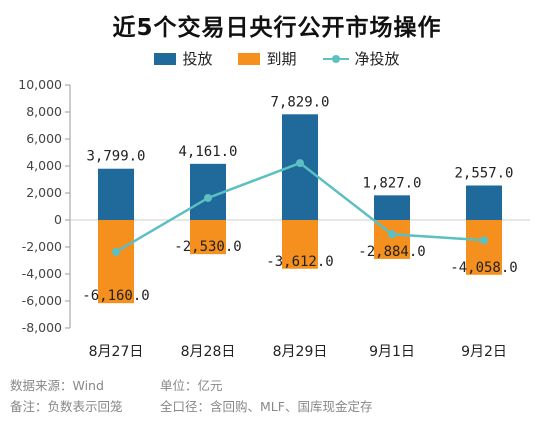  I want to click on legend-item-expire: 到期, so click(267, 58).